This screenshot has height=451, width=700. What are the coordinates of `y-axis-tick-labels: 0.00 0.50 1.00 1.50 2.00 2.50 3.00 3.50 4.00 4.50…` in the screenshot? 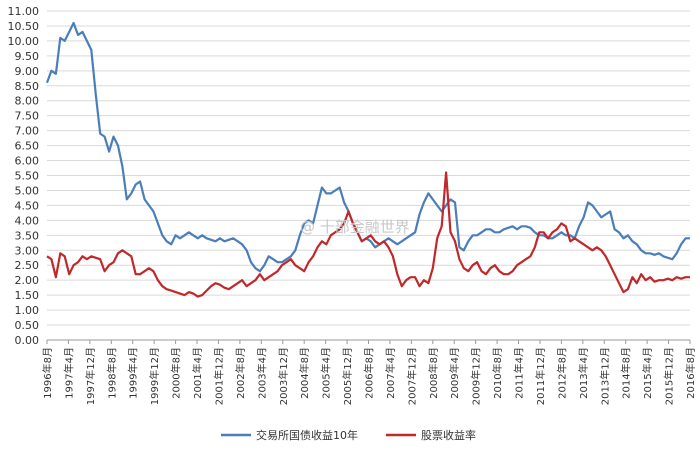 It's located at (24, 176).